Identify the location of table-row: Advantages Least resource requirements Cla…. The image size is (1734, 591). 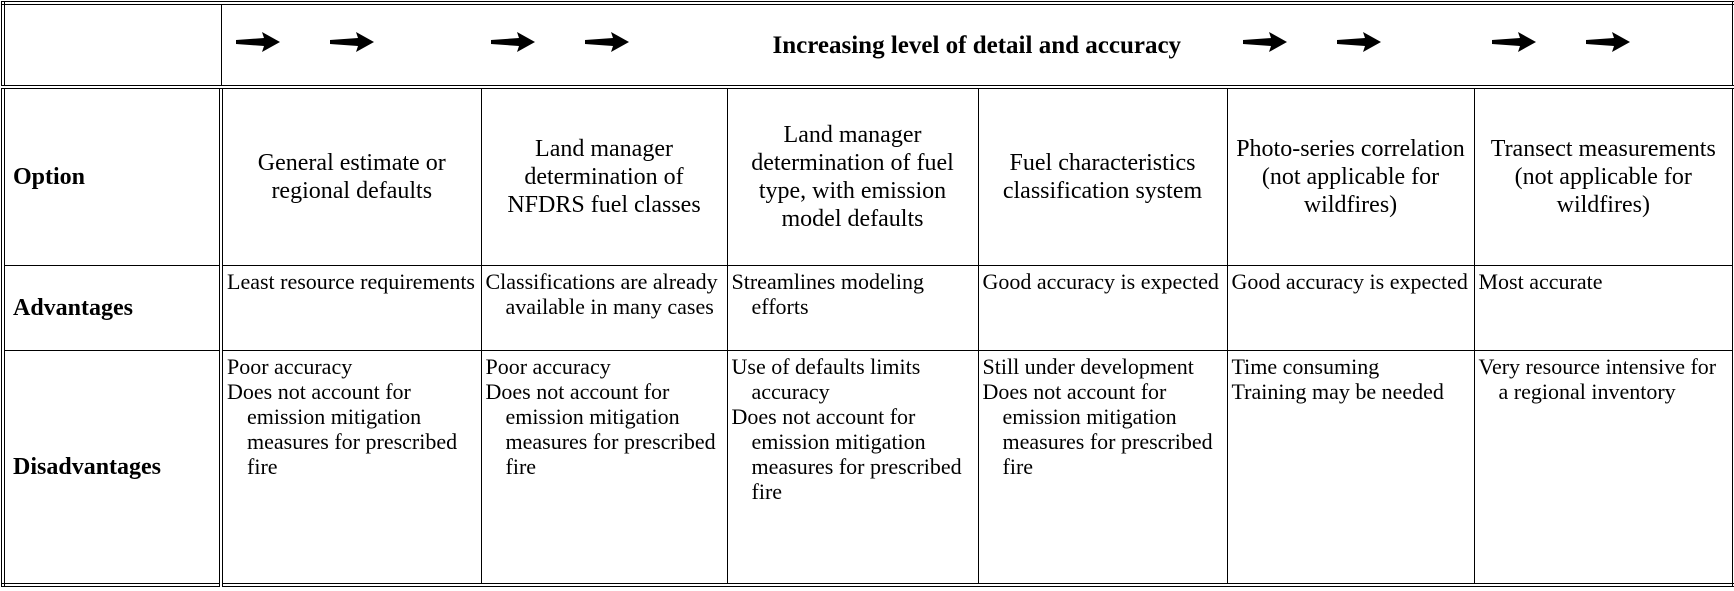
(868, 308).